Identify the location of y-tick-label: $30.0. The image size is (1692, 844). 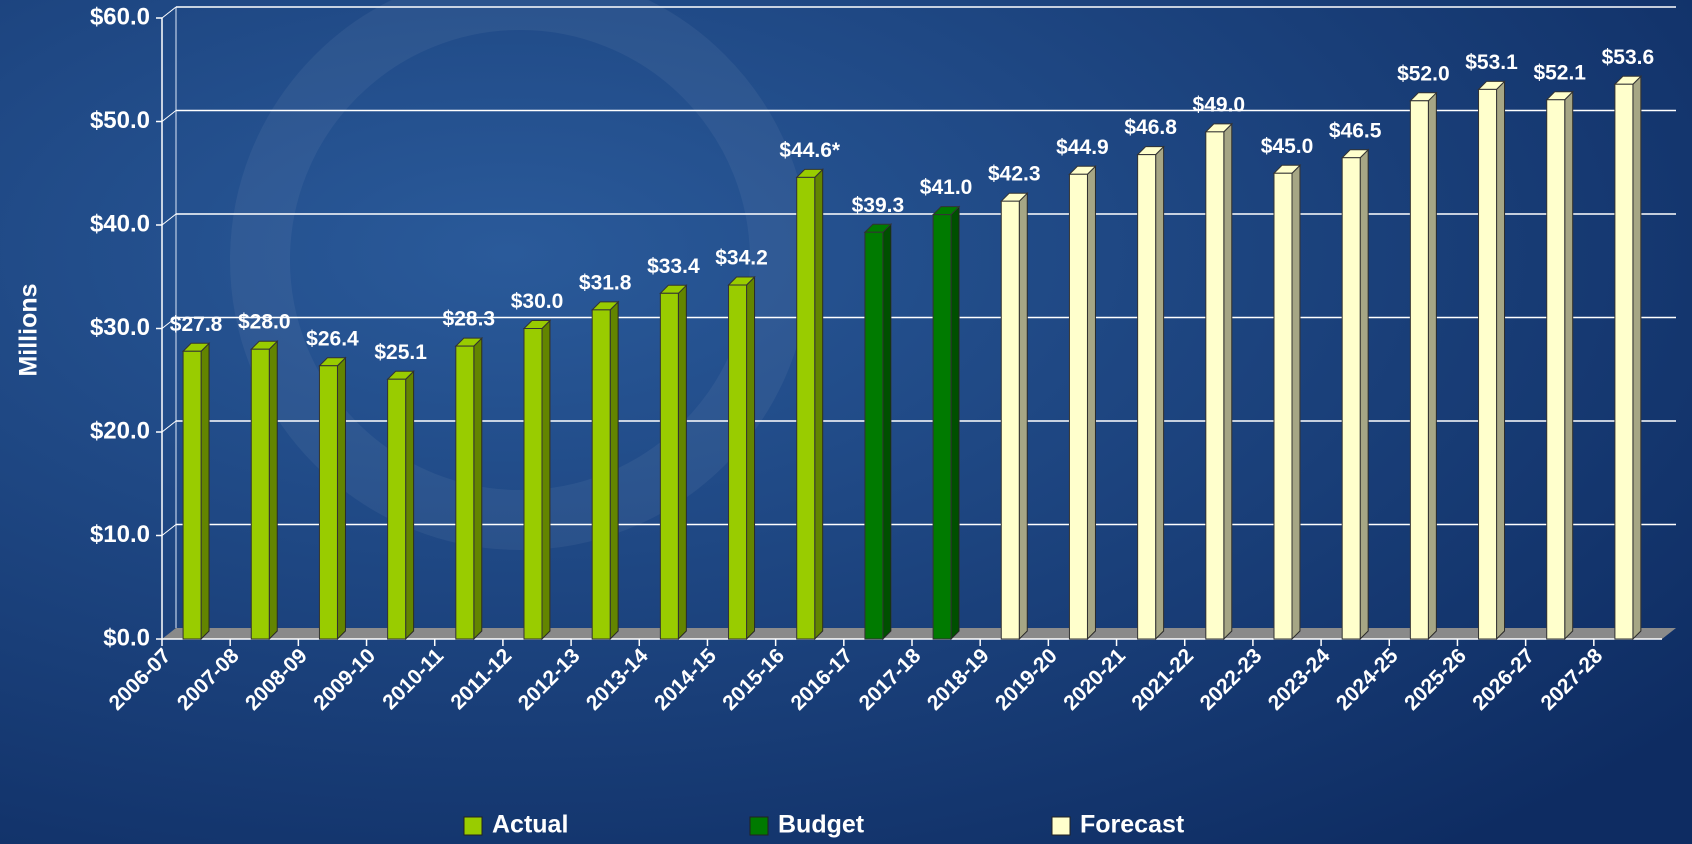
(120, 327).